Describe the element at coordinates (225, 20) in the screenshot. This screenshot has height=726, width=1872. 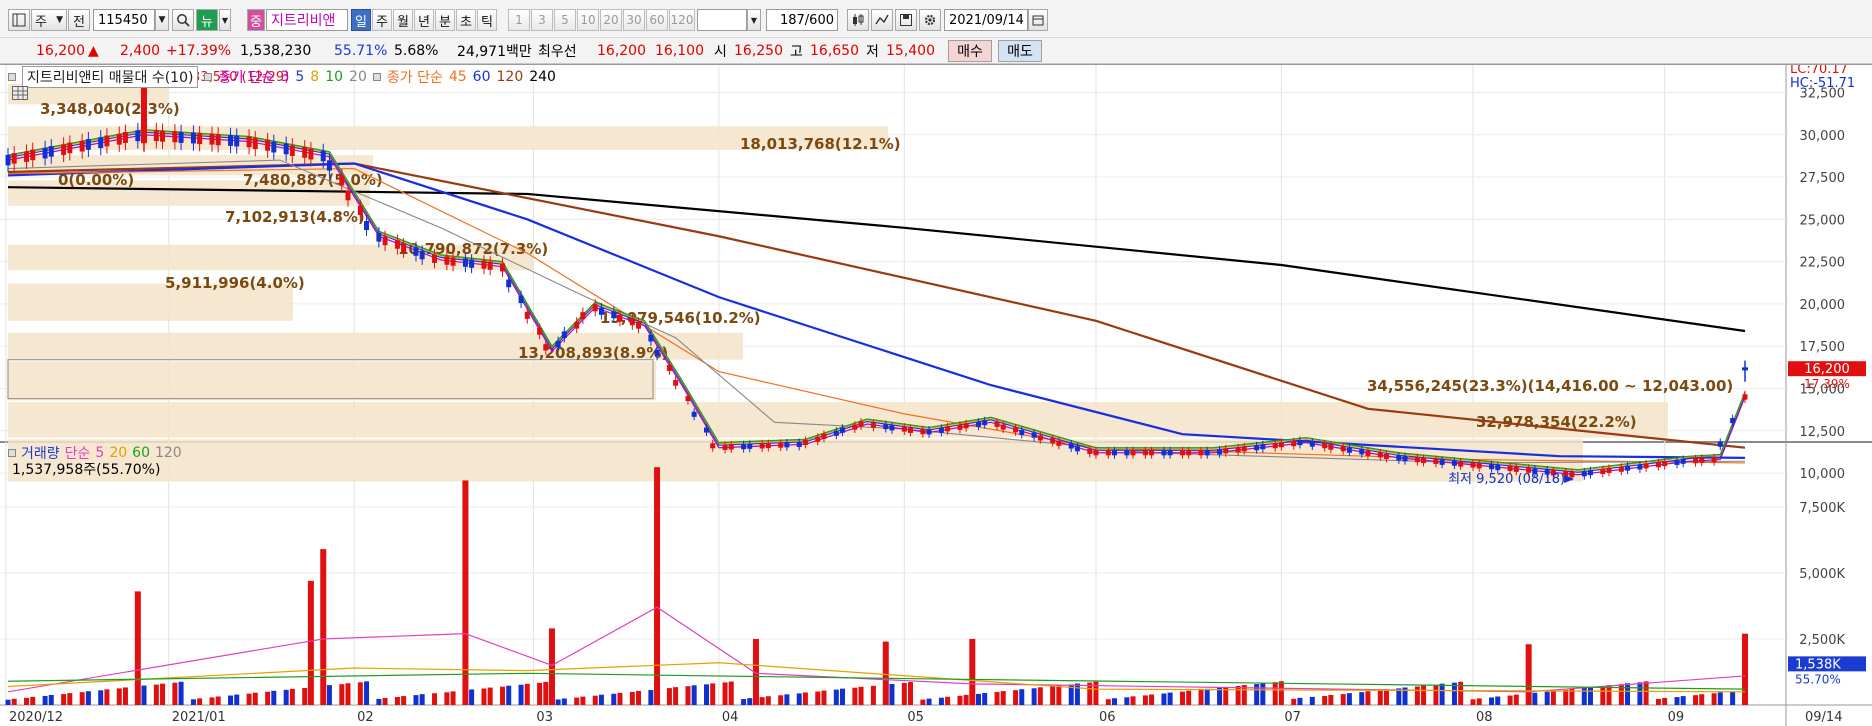
I see `news-dropdown-icon: ▼` at that location.